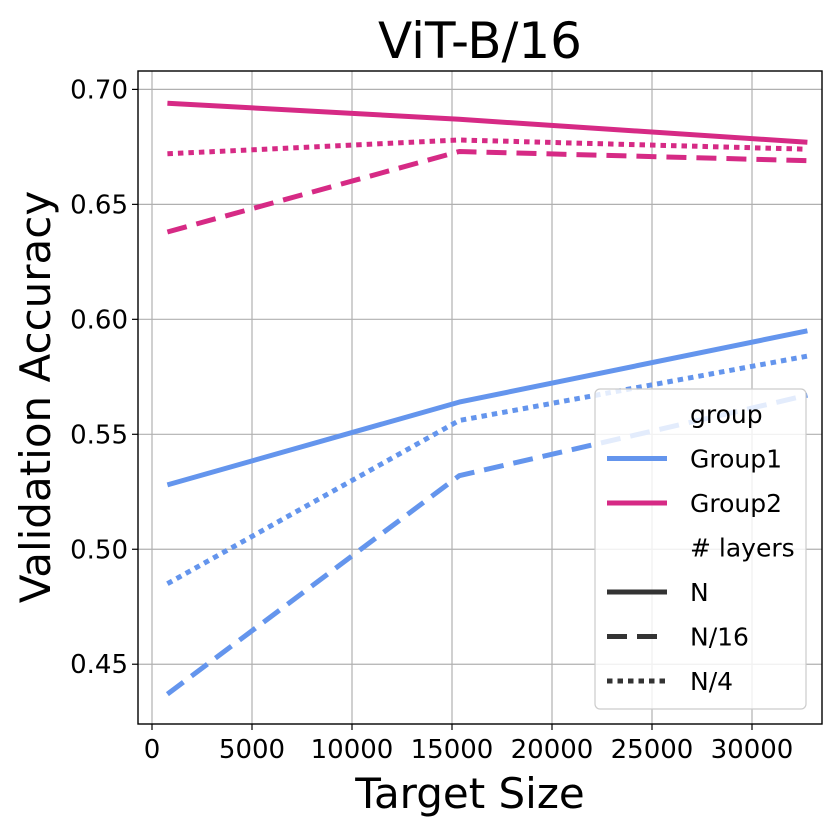 This screenshot has width=831, height=831. What do you see at coordinates (99, 435) in the screenshot?
I see `y-tick-label: 0.55` at bounding box center [99, 435].